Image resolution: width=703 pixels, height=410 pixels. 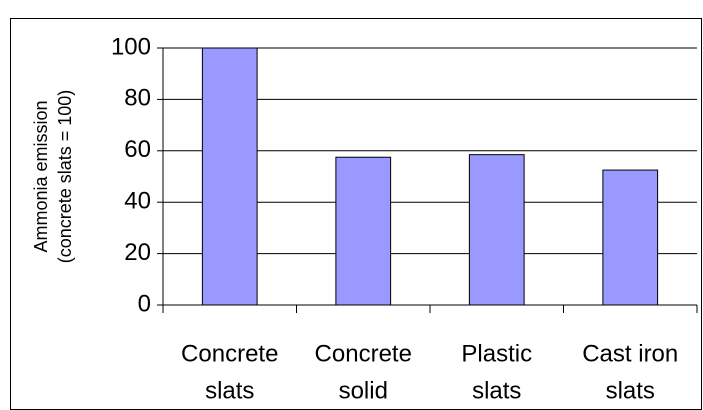 What do you see at coordinates (137, 98) in the screenshot?
I see `y-tick-label: 80` at bounding box center [137, 98].